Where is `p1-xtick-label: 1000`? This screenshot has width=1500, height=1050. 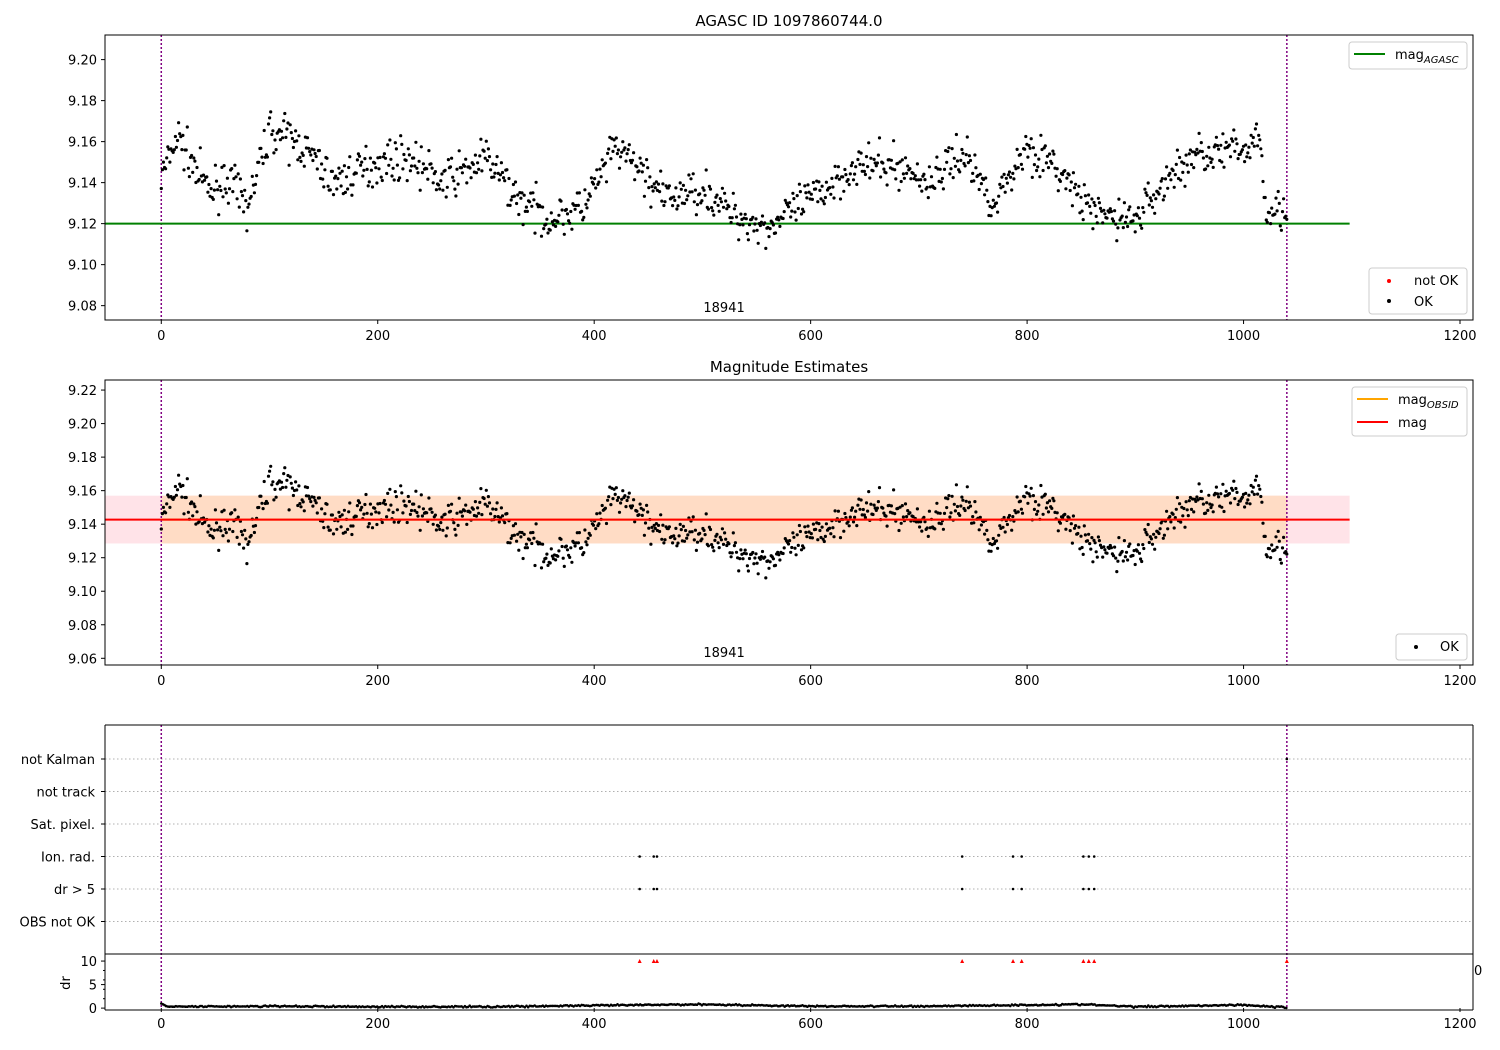 p1-xtick-label: 1000 is located at coordinates (1243, 336).